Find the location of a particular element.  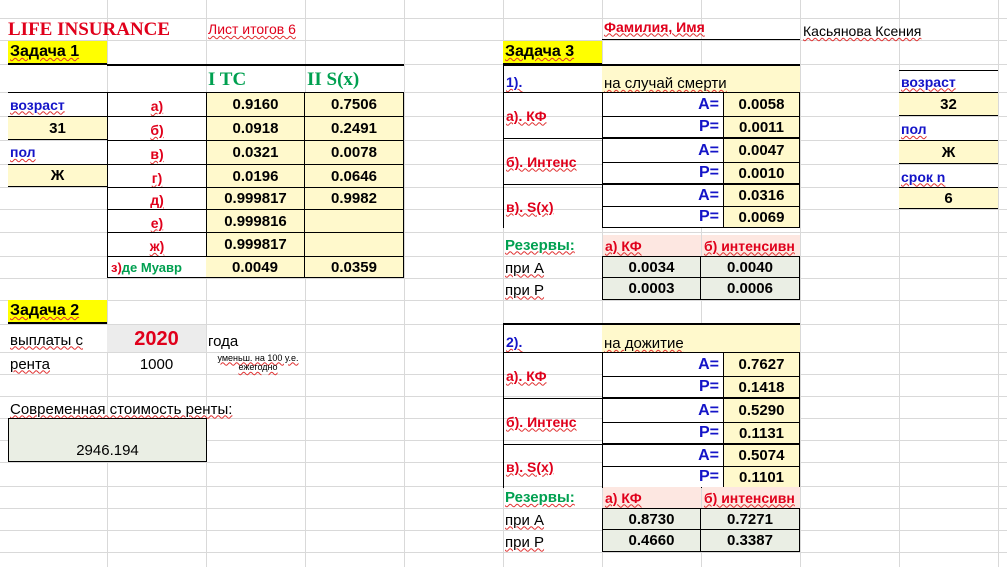

task1-col-sx: II S(x) is located at coordinates (354, 78).